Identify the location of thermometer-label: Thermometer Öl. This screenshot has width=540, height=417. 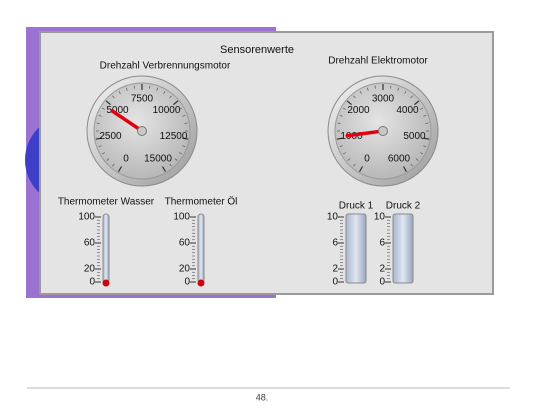
(201, 202).